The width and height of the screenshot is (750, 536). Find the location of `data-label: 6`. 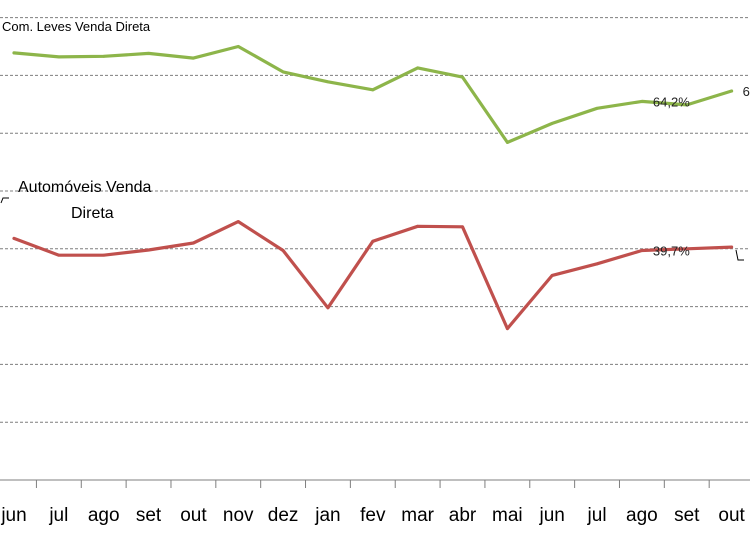

data-label: 6 is located at coordinates (746, 91).